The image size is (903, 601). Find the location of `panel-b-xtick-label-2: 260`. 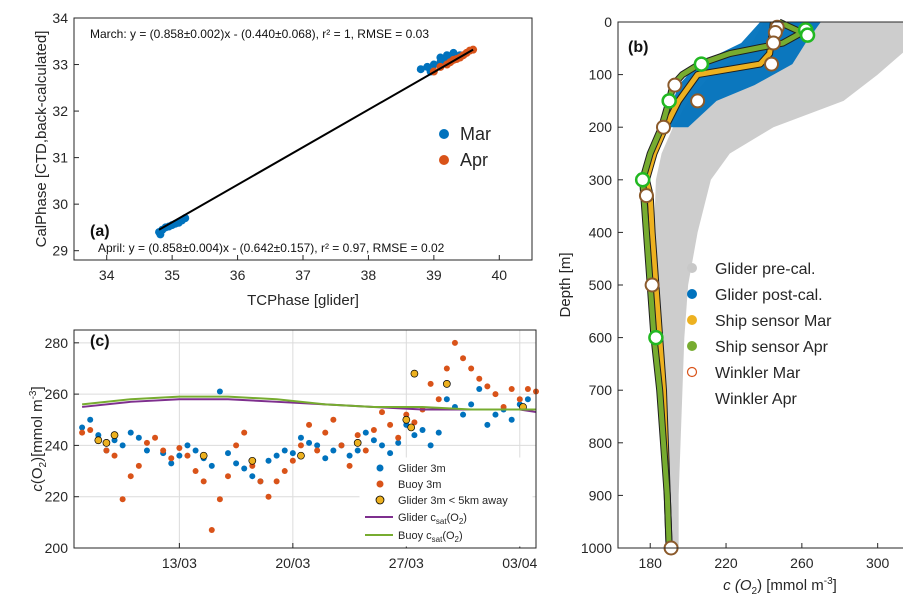

panel-b-xtick-label-2: 260 is located at coordinates (802, 563).